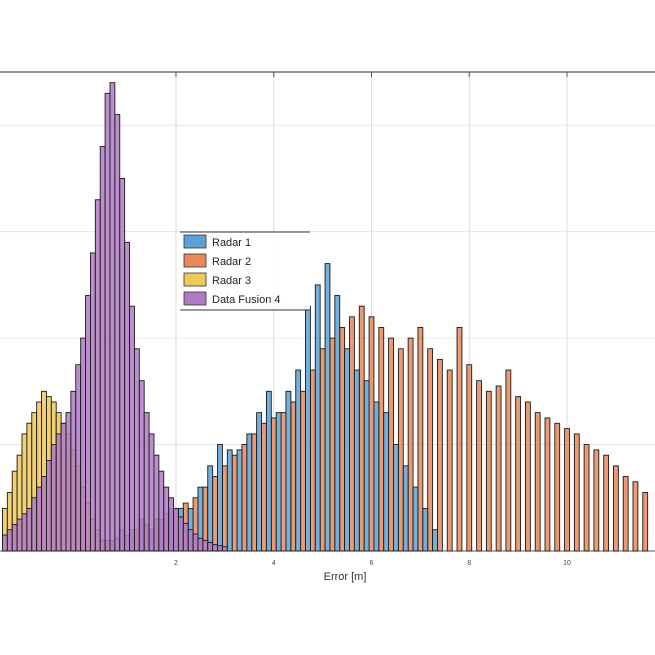 The width and height of the screenshot is (655, 655). I want to click on x-tick-label: 6, so click(372, 563).